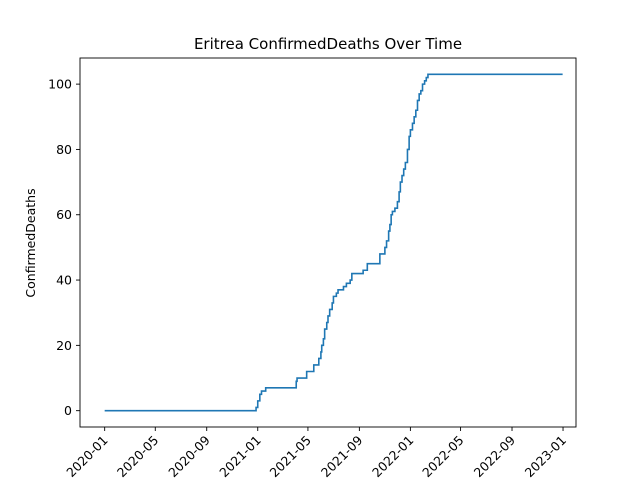 The width and height of the screenshot is (640, 480). Describe the element at coordinates (138, 456) in the screenshot. I see `x-tick-label: 2020-05` at that location.